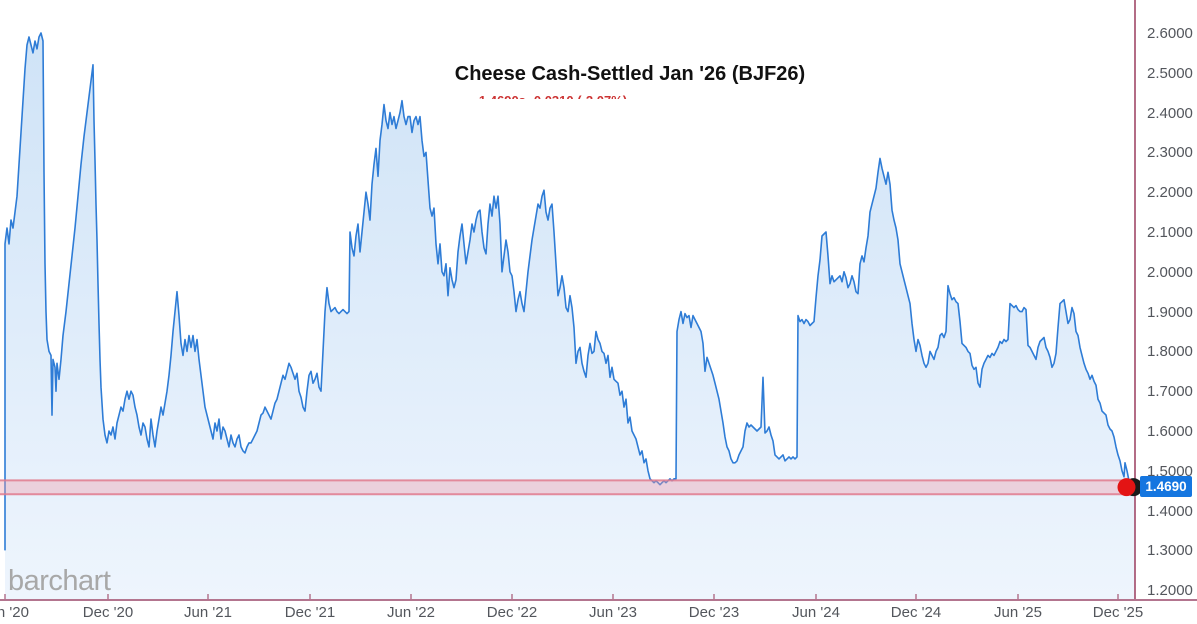 This screenshot has width=1197, height=624. What do you see at coordinates (916, 612) in the screenshot?
I see `x-axis-label: Dec '24` at bounding box center [916, 612].